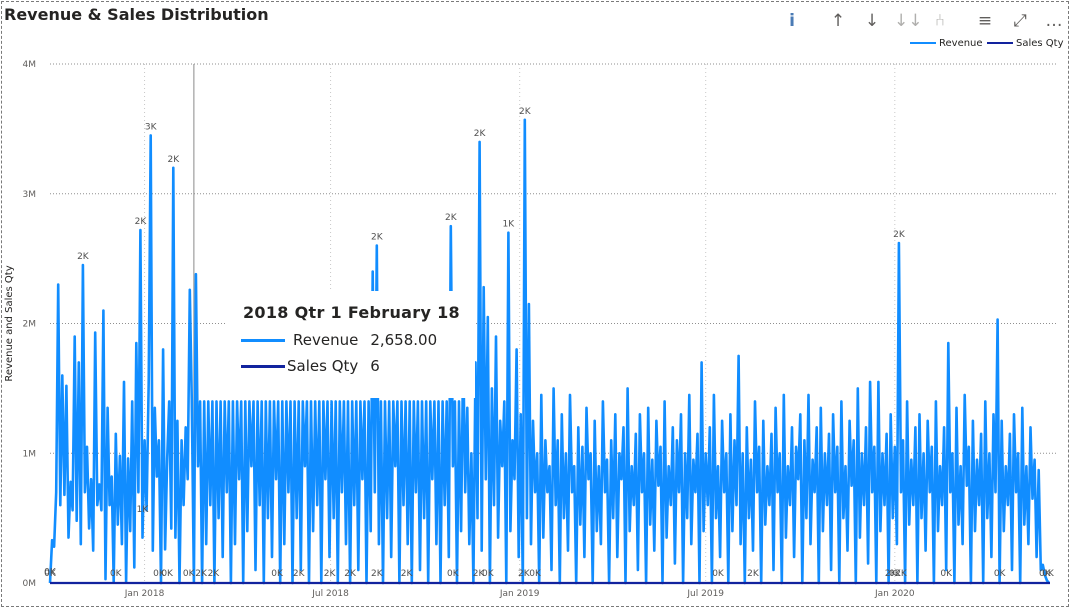 The width and height of the screenshot is (1072, 610). What do you see at coordinates (872, 21) in the screenshot?
I see `drill-down-icon: ↓` at bounding box center [872, 21].